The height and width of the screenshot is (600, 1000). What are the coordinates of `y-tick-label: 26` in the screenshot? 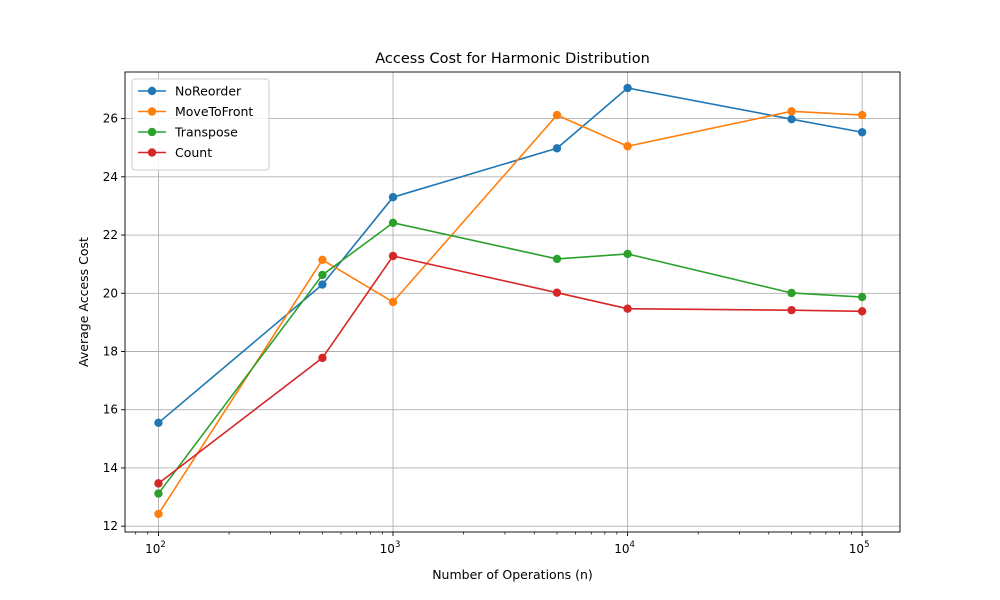 It's located at (110, 119).